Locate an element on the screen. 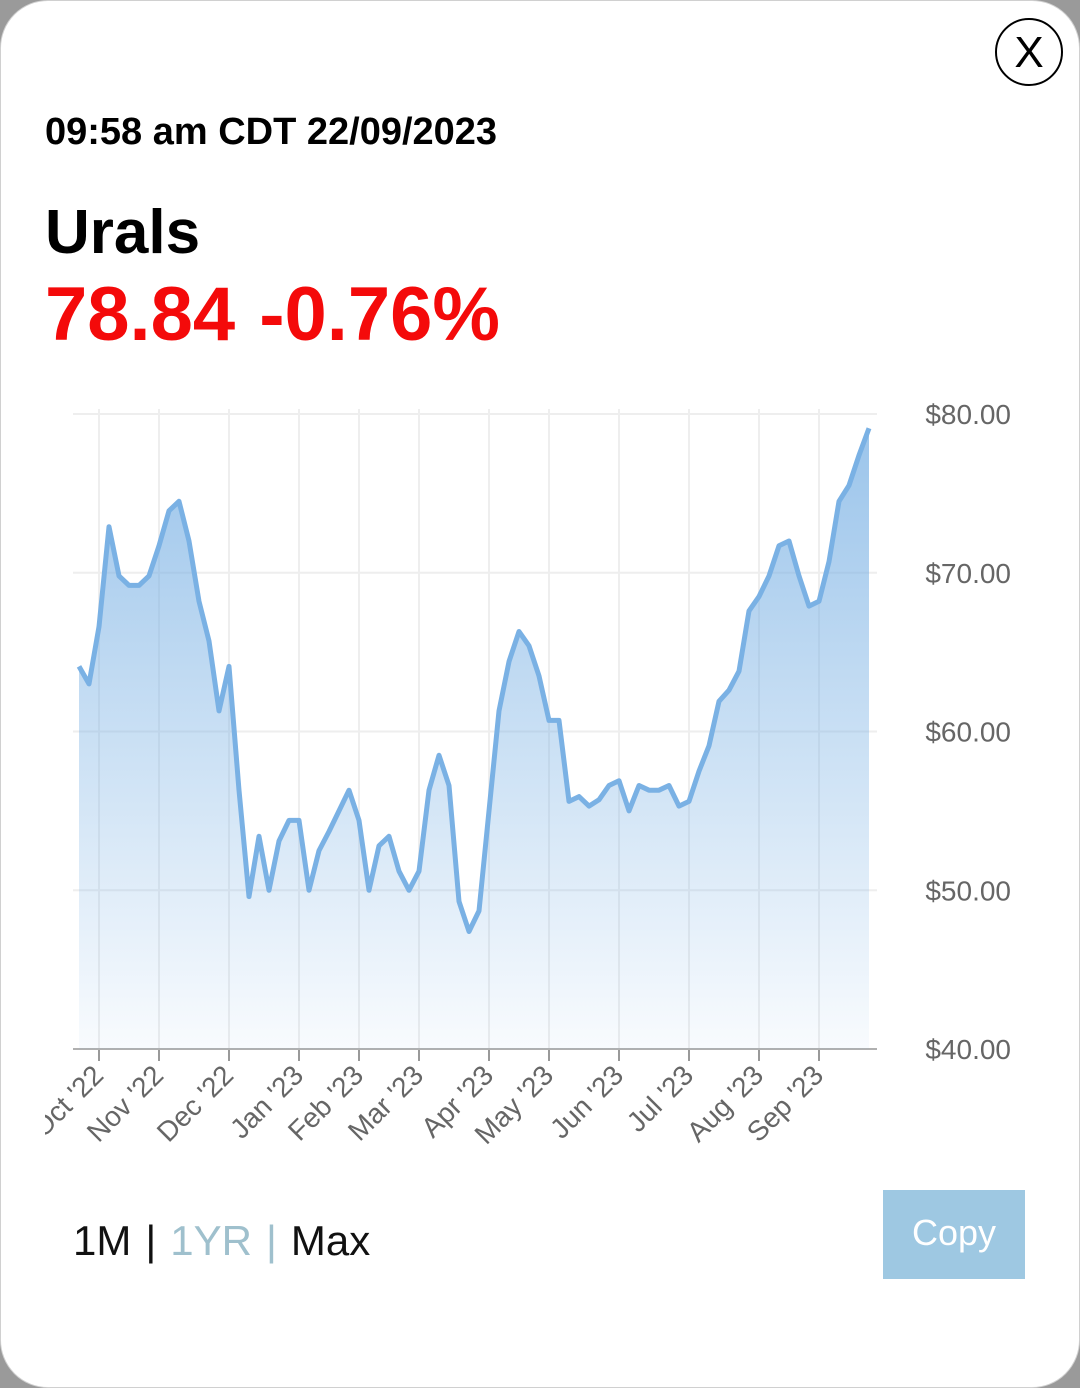 This screenshot has width=1080, height=1388. range-option: 1M is located at coordinates (102, 1240).